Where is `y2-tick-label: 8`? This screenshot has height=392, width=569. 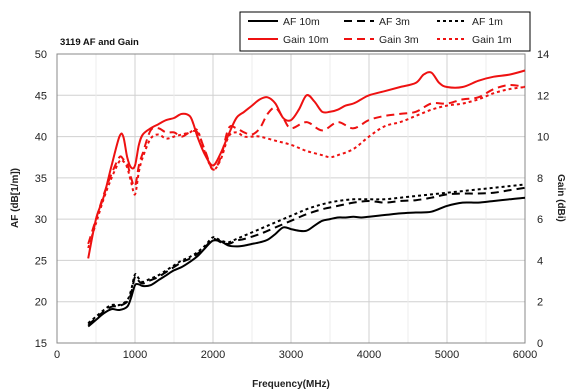 y2-tick-label: 8 is located at coordinates (540, 179).